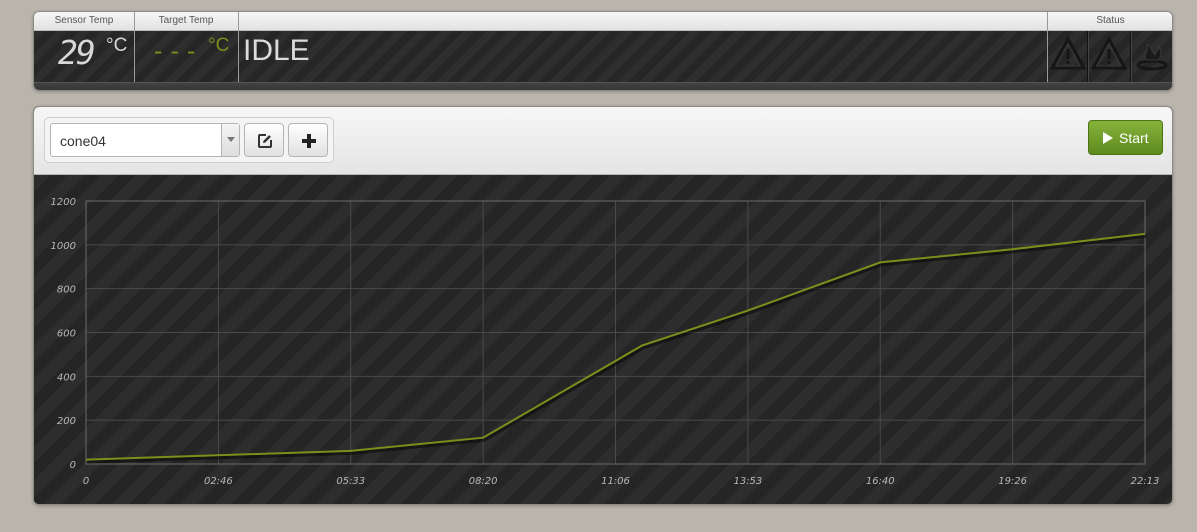 This screenshot has height=532, width=1197. What do you see at coordinates (276, 50) in the screenshot?
I see `kiln-state: IDLE` at bounding box center [276, 50].